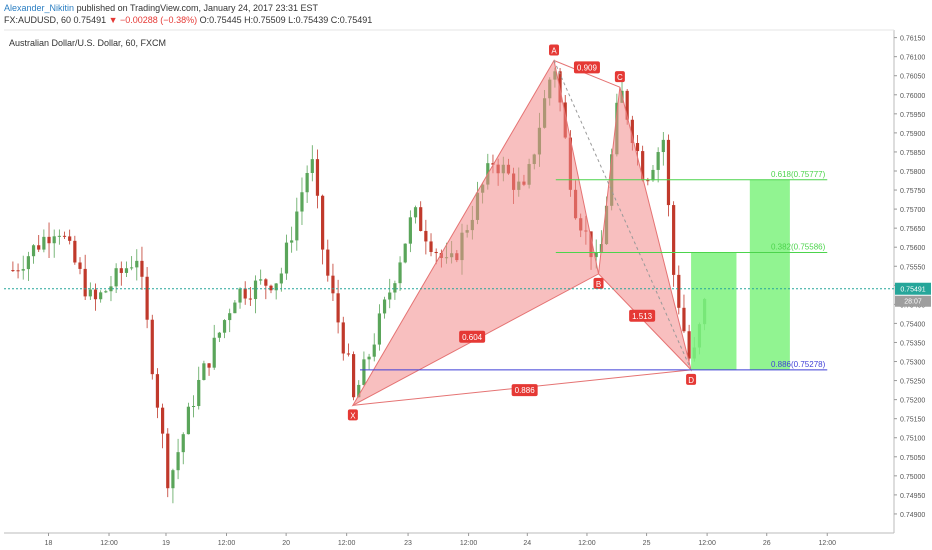 This screenshot has width=932, height=550. I want to click on ratio-badge, so click(472, 336).